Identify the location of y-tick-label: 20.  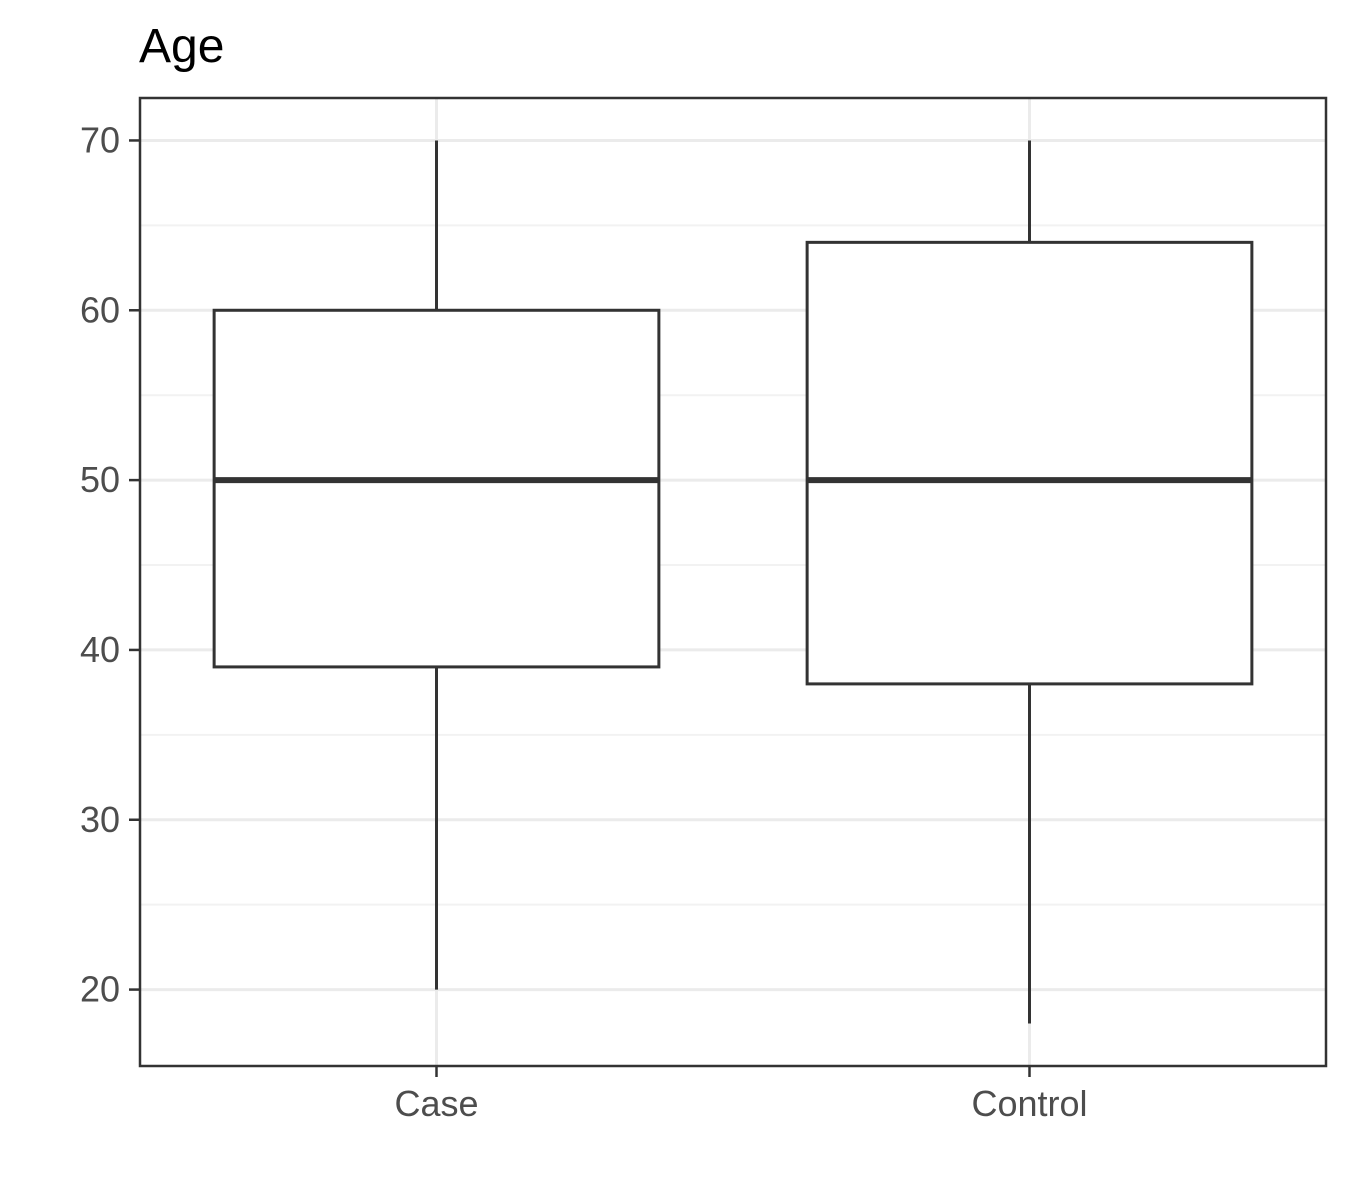
(100, 989).